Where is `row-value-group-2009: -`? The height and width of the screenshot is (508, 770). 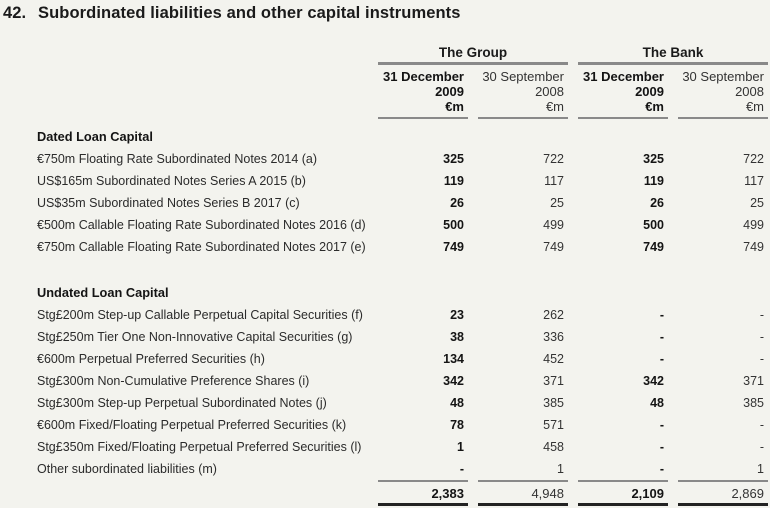 row-value-group-2009: - is located at coordinates (461, 469).